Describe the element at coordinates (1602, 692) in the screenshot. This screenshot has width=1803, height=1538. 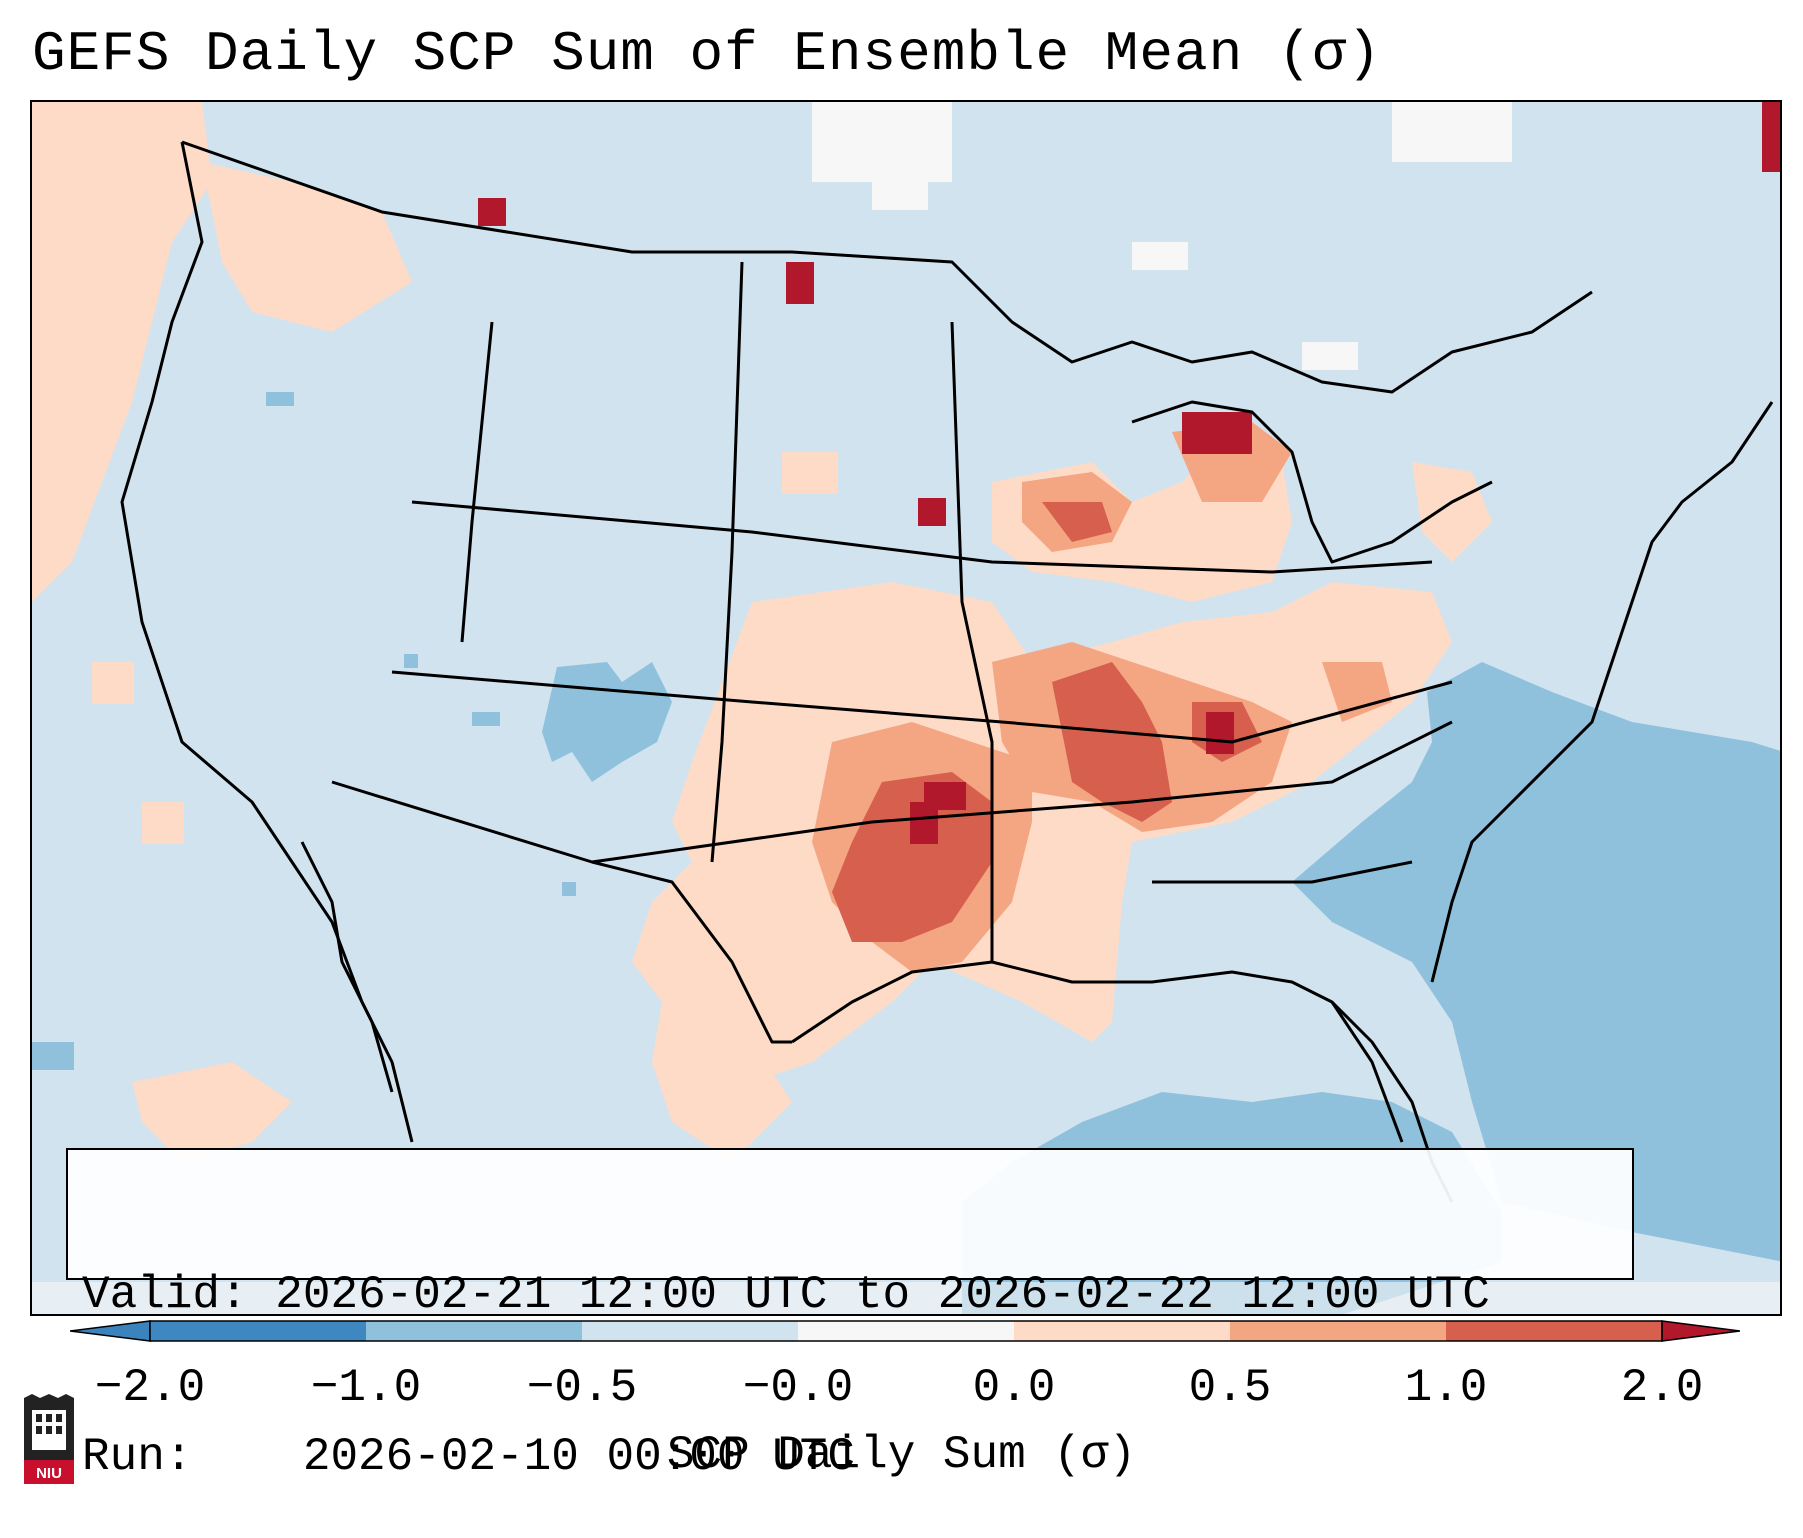
I see `east-coast` at that location.